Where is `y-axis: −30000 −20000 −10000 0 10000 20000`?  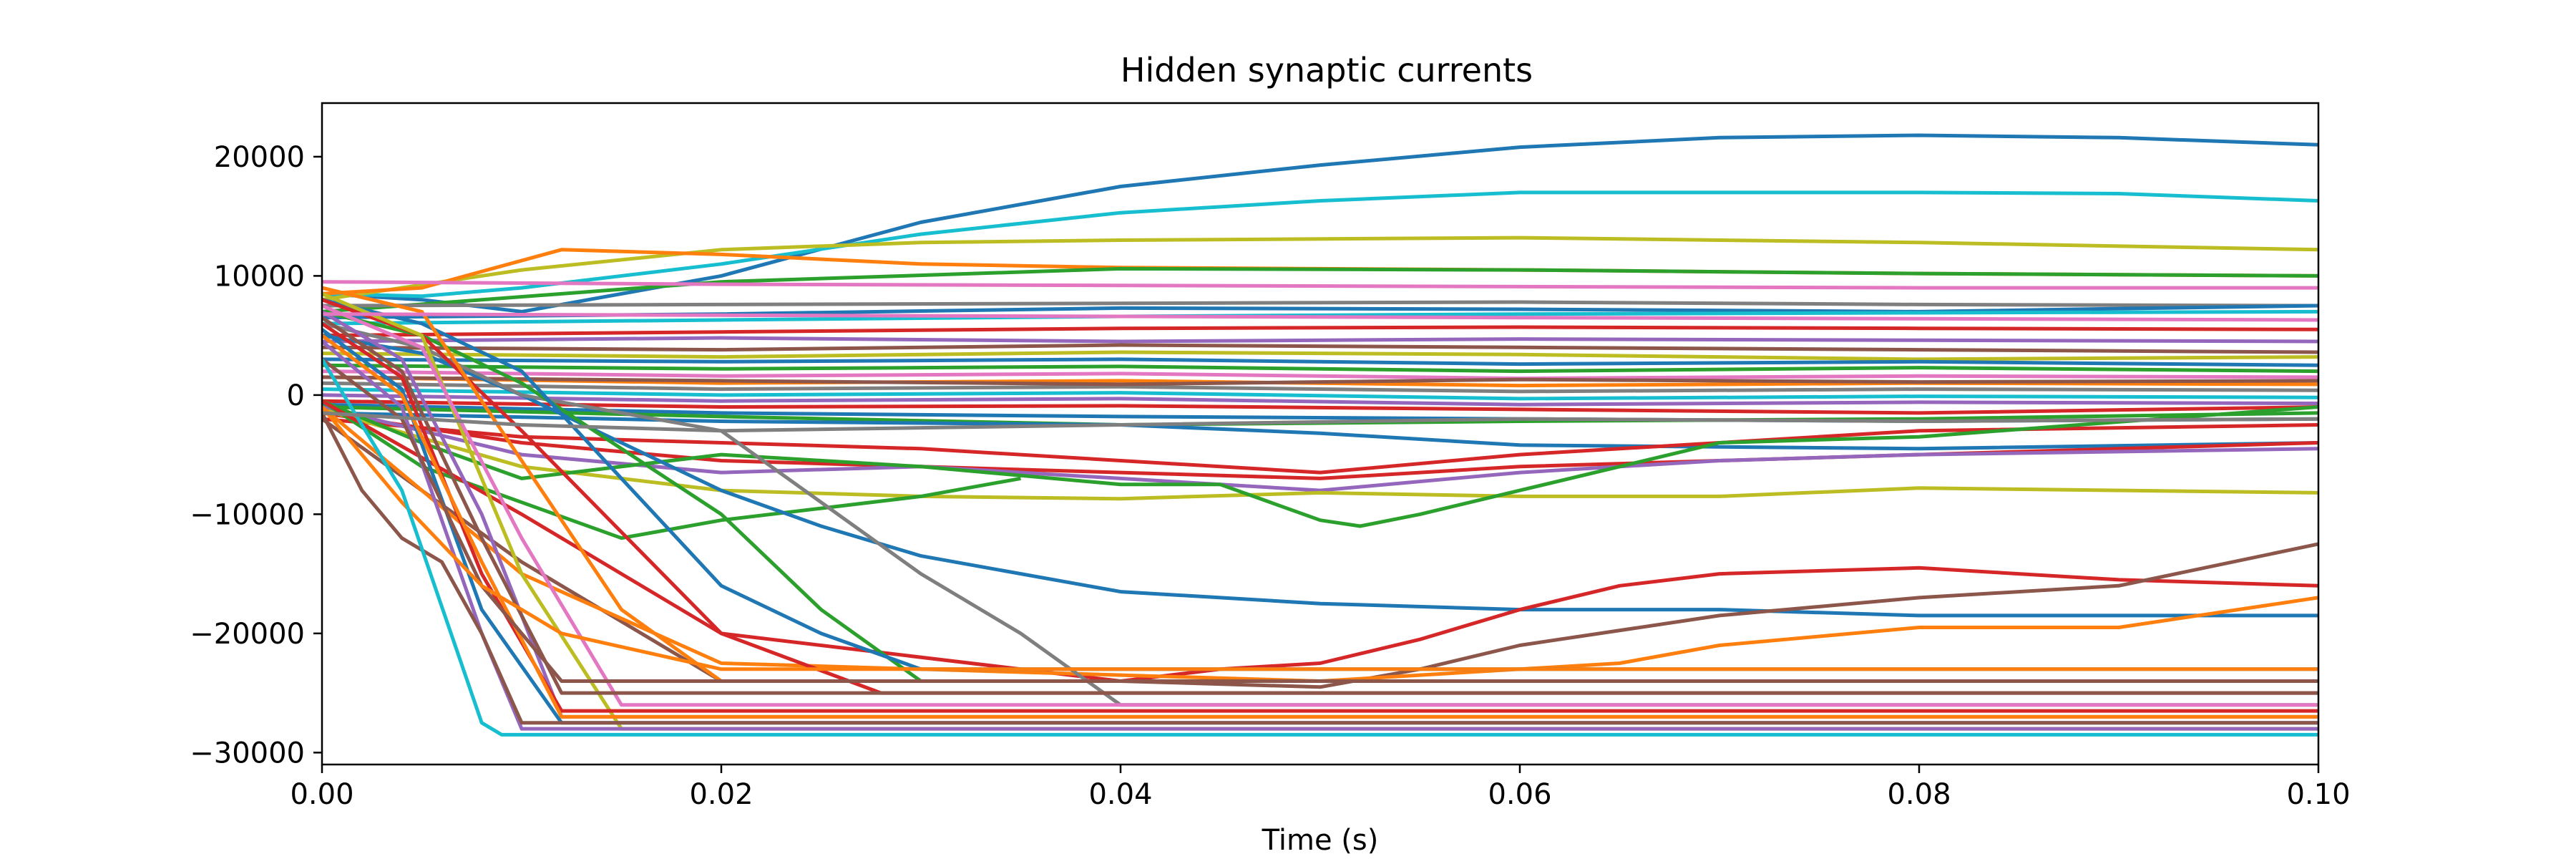
y-axis: −30000 −20000 −10000 0 10000 20000 is located at coordinates (256, 455).